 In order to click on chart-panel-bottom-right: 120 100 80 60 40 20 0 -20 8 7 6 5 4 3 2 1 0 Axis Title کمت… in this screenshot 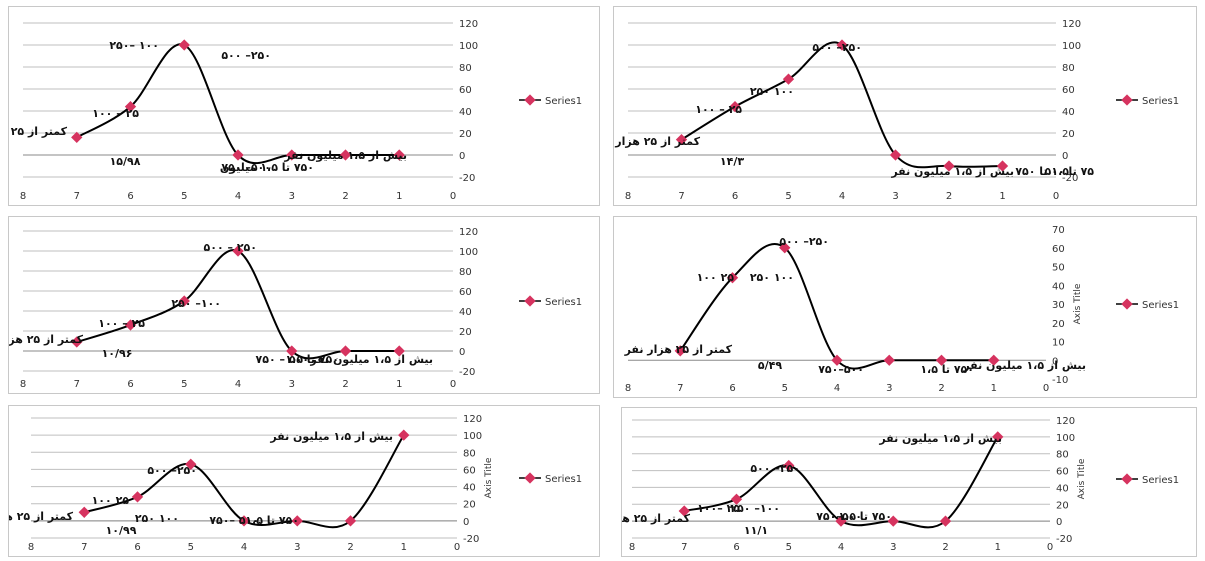, I will do `click(909, 482)`.